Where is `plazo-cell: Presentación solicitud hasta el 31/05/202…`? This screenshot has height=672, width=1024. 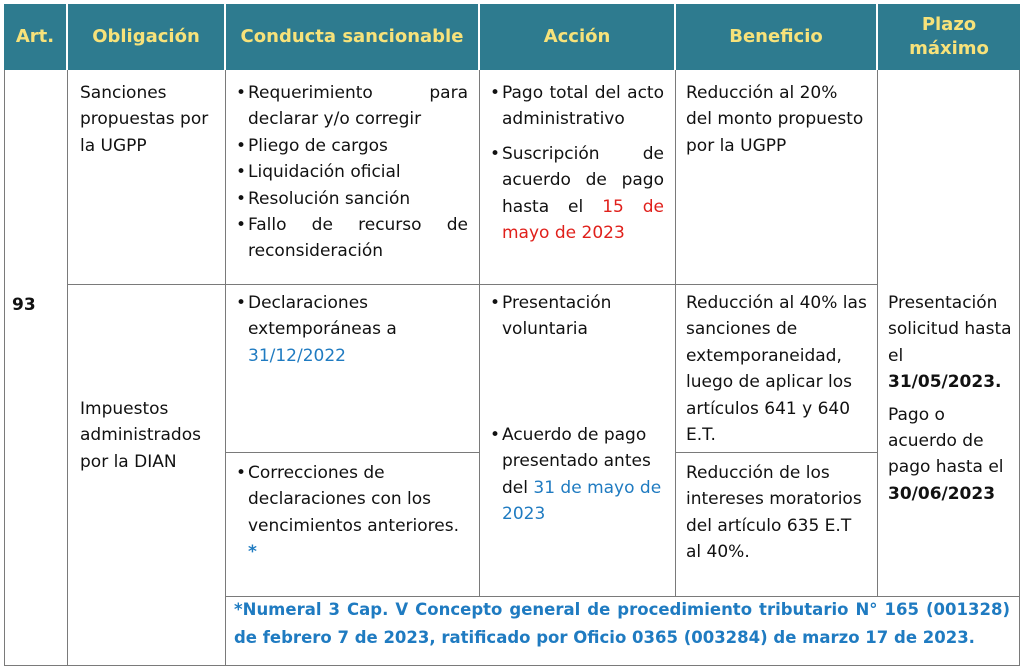 plazo-cell: Presentación solicitud hasta el 31/05/202… is located at coordinates (950, 398).